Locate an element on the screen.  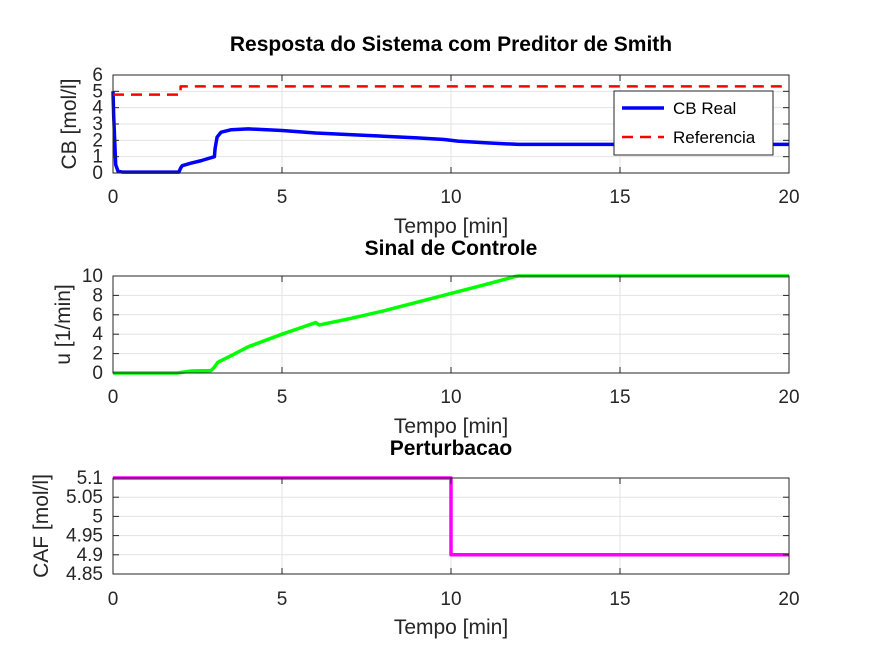
legend: CB Real Referencia is located at coordinates (693, 123).